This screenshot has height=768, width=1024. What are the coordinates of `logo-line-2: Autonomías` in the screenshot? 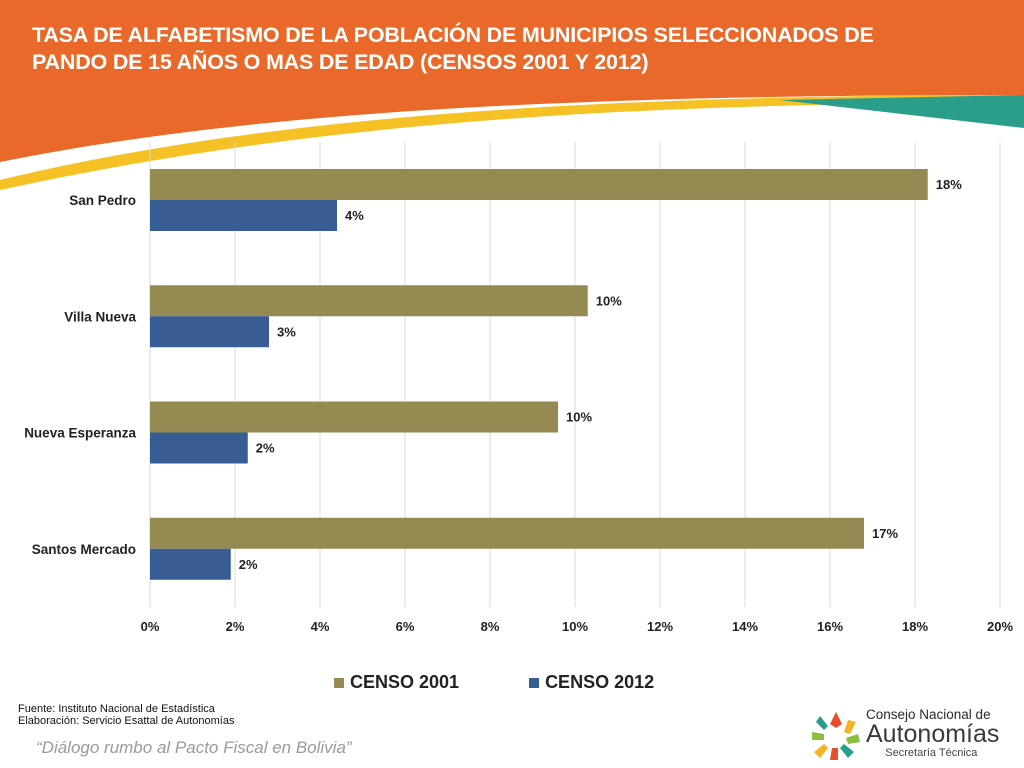 It's located at (933, 733).